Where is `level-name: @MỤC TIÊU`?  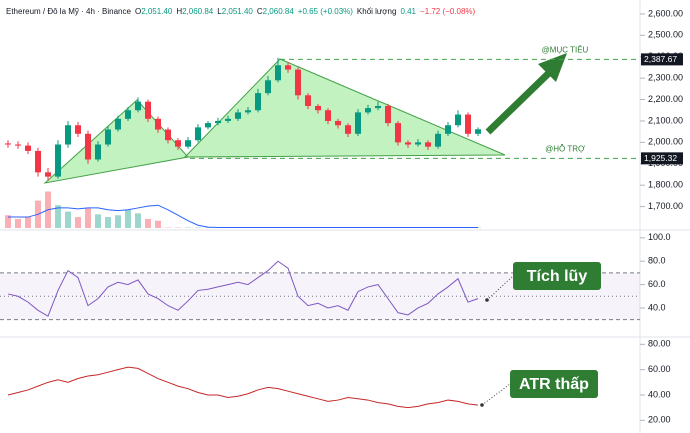 level-name: @MỤC TIÊU is located at coordinates (565, 49).